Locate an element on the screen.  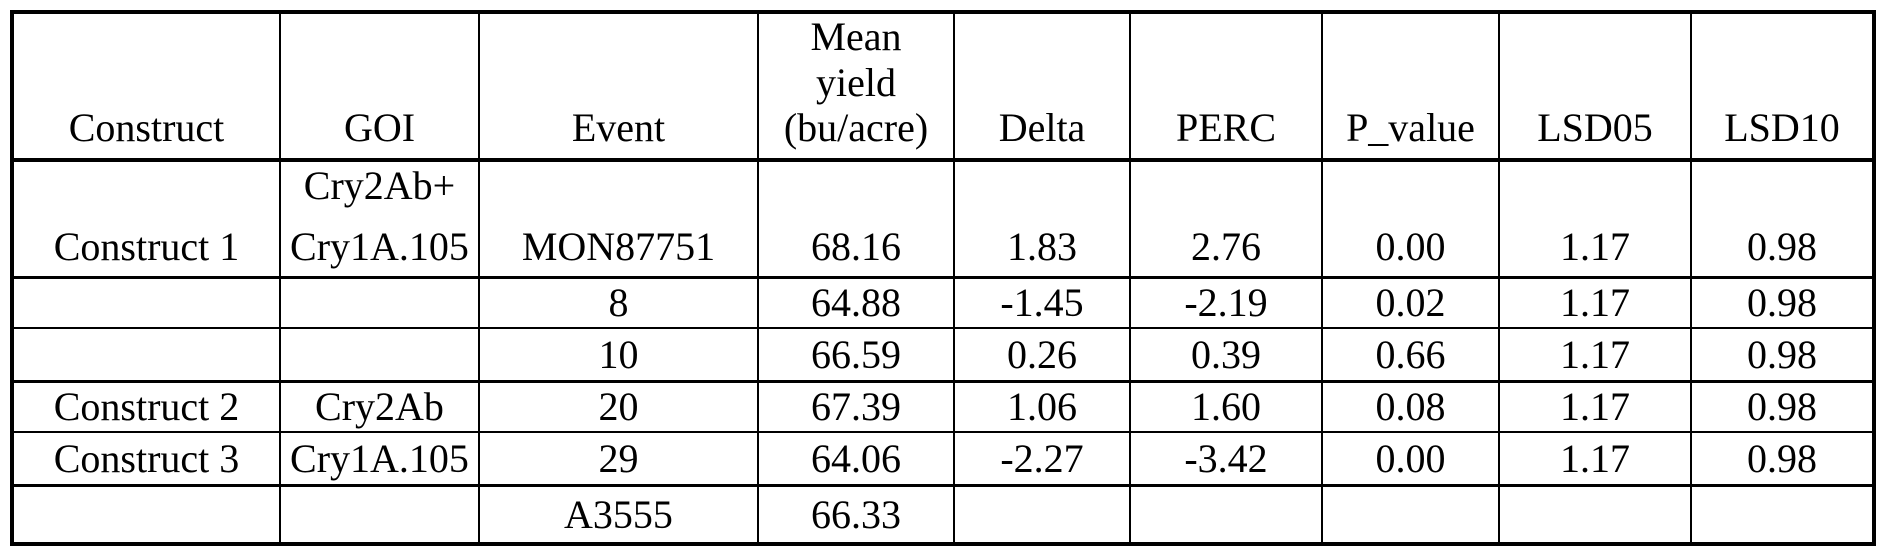
header-lsd05: LSD05 is located at coordinates (1595, 86).